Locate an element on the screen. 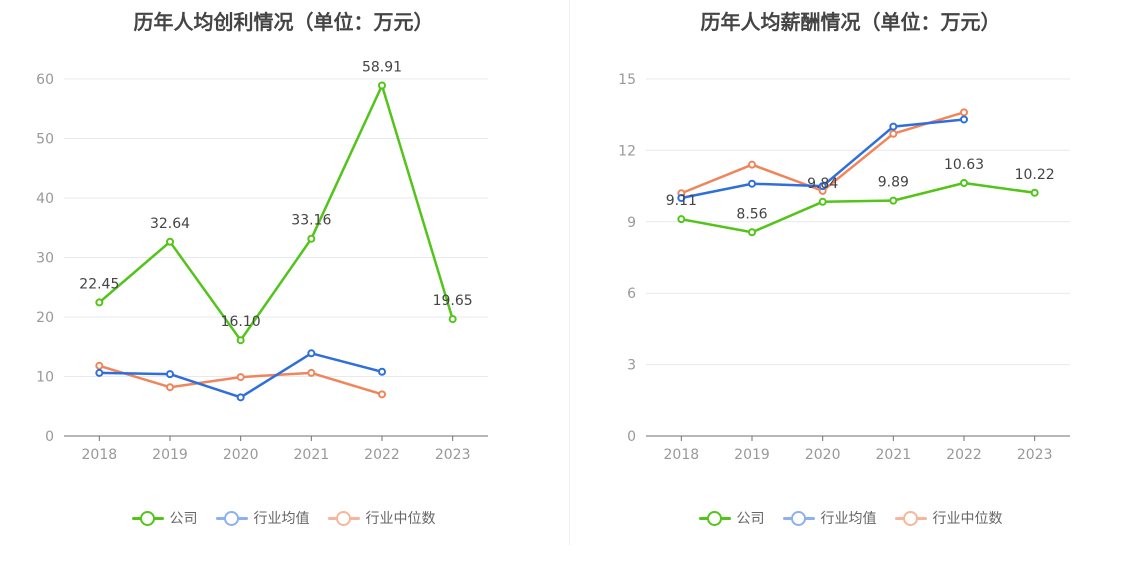 This screenshot has width=1134, height=582. y-tick-label: 9 is located at coordinates (631, 223).